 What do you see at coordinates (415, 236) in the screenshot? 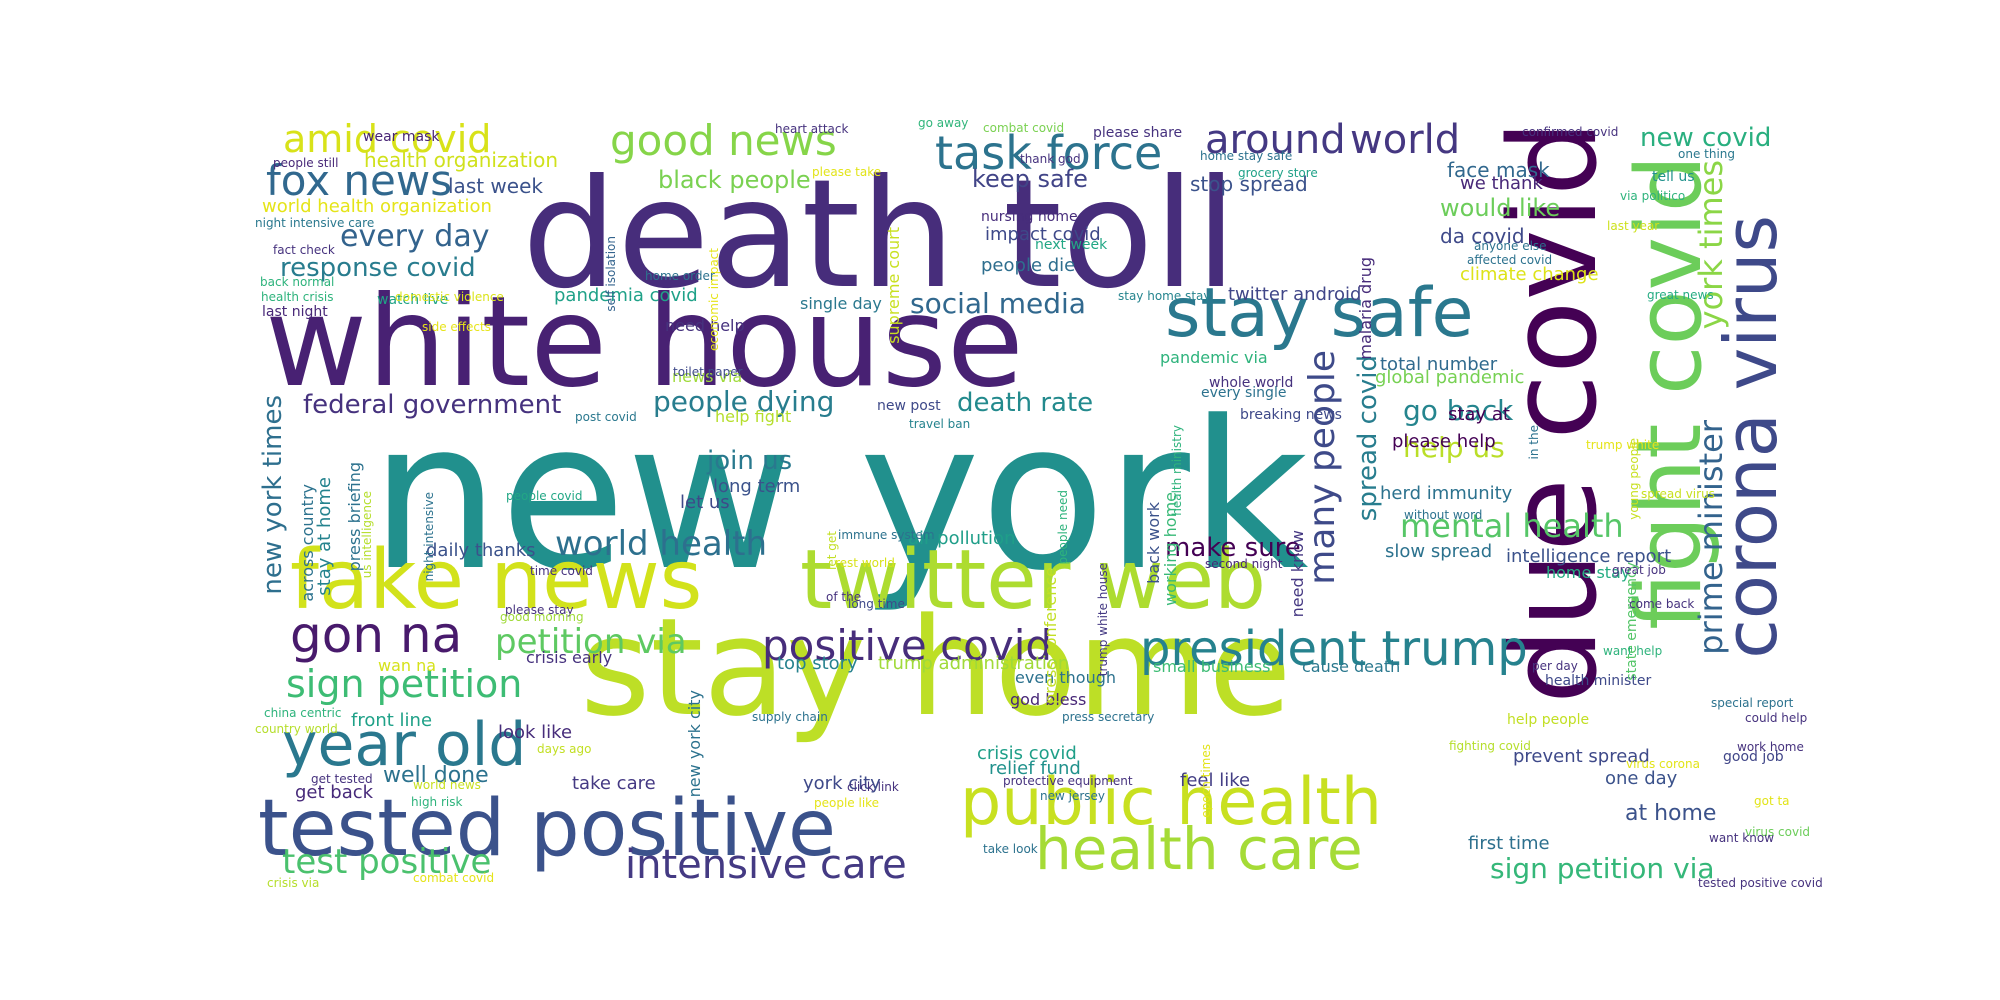
I see `word-cloud-term: every day` at bounding box center [415, 236].